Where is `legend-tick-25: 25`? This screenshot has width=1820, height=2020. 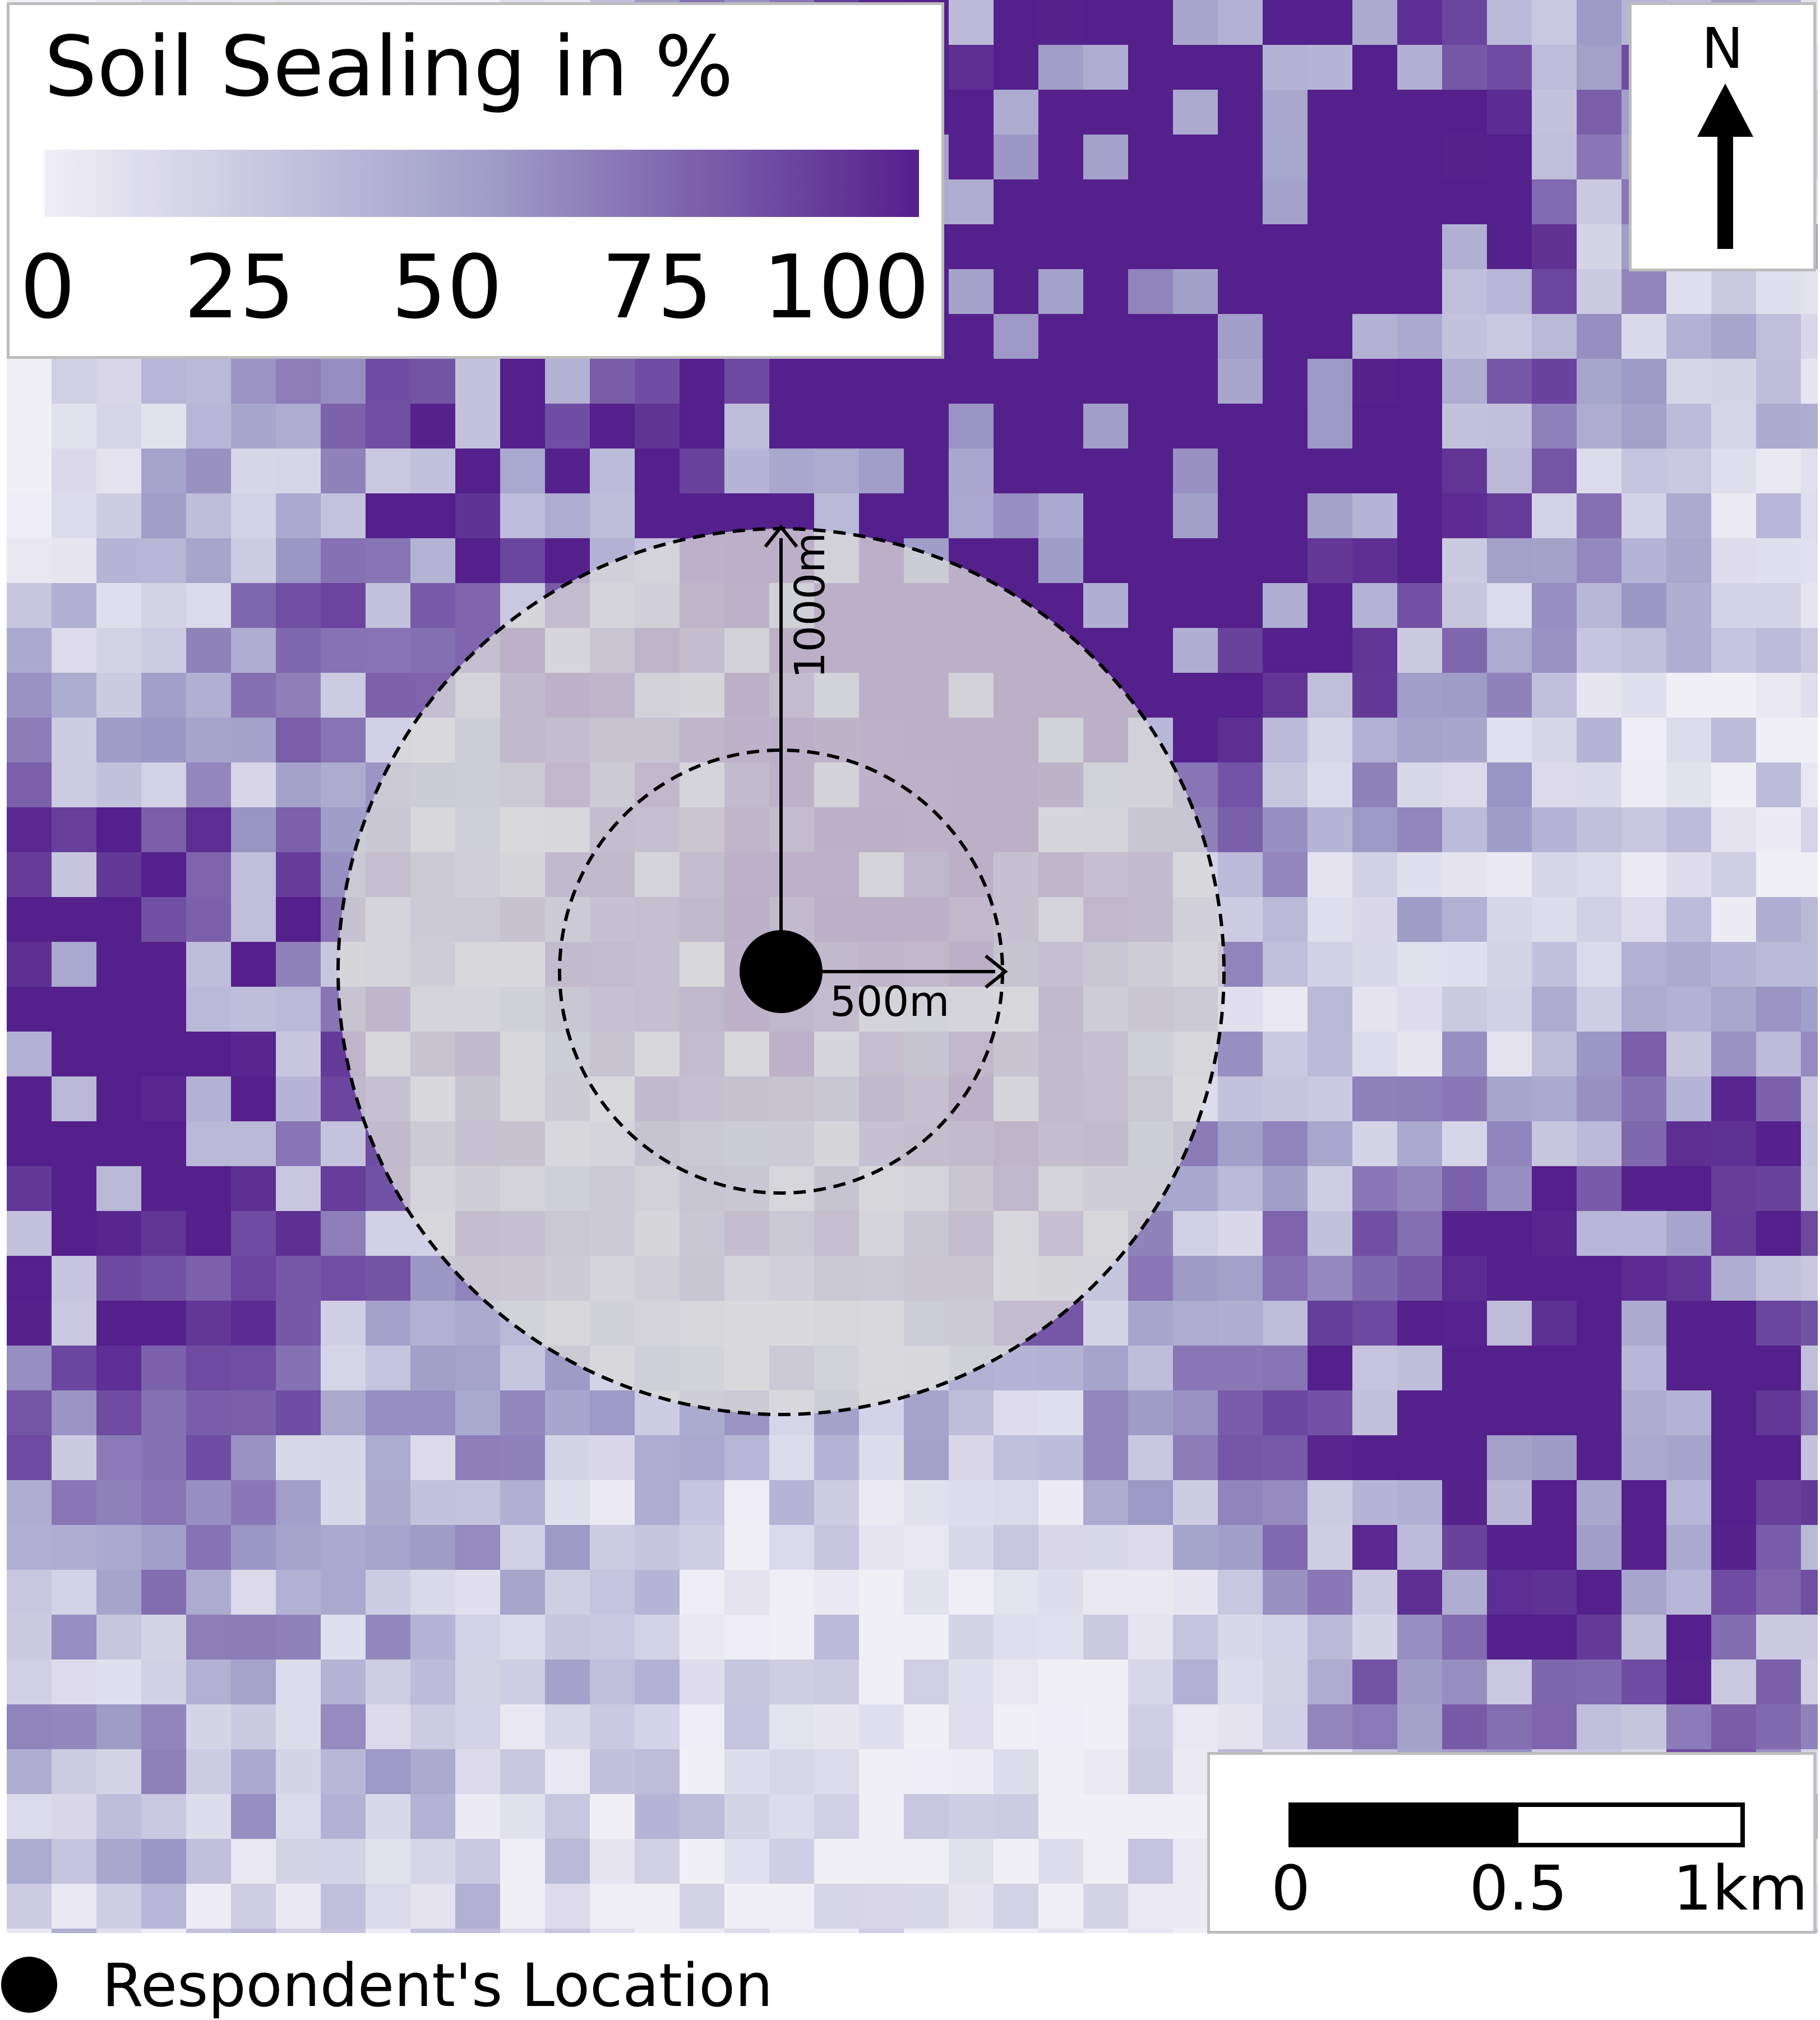 legend-tick-25: 25 is located at coordinates (239, 287).